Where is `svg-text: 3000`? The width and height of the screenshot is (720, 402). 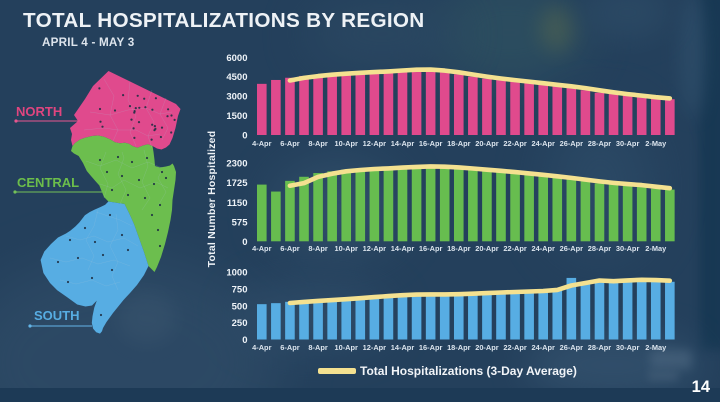 svg-text: 3000 is located at coordinates (236, 97).